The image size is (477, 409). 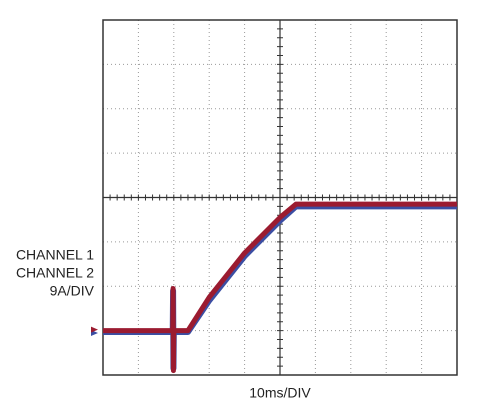 I want to click on channel-marker, so click(x=94, y=329).